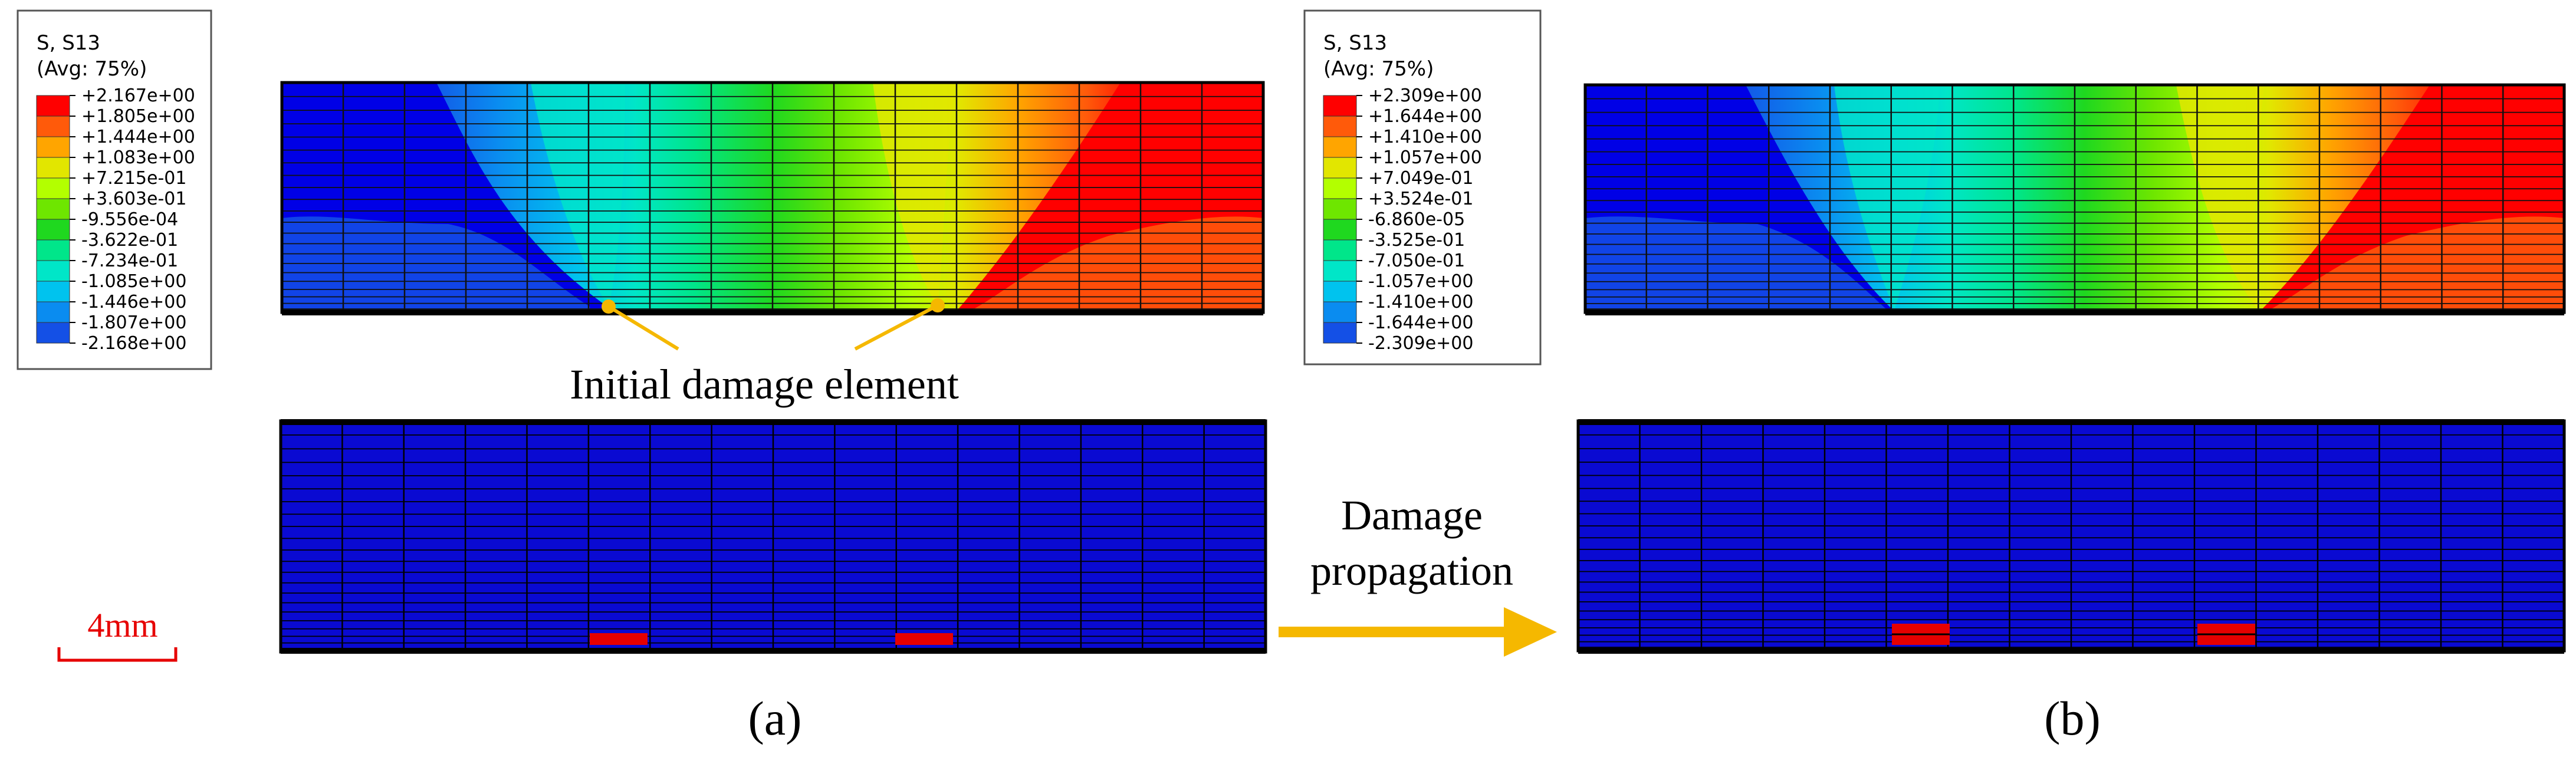 The image size is (2576, 764). What do you see at coordinates (133, 178) in the screenshot?
I see `legend-value: +7.215e-01` at bounding box center [133, 178].